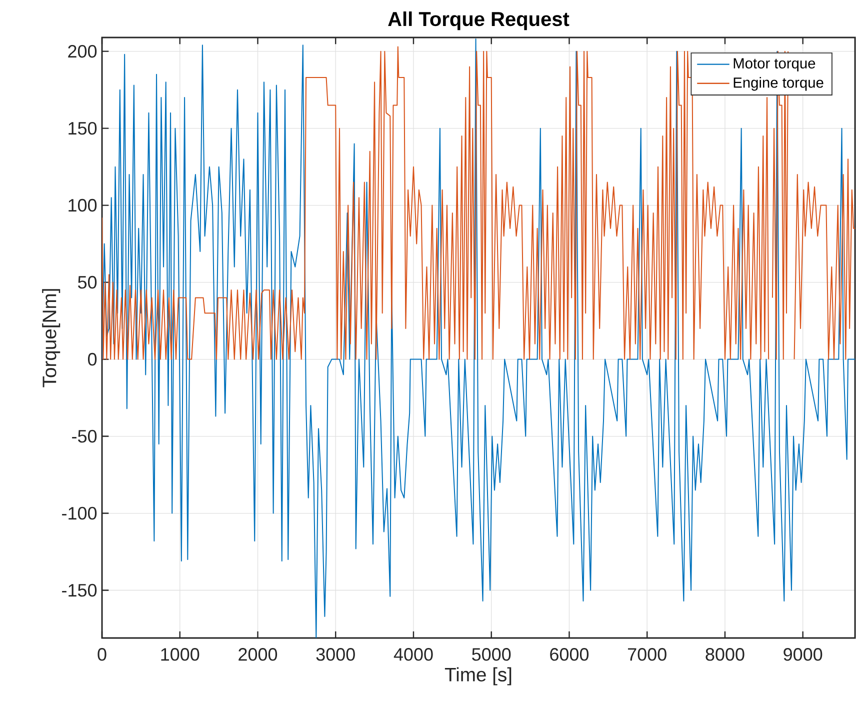 Image resolution: width=856 pixels, height=715 pixels. I want to click on y-tick-label: 50, so click(87, 282).